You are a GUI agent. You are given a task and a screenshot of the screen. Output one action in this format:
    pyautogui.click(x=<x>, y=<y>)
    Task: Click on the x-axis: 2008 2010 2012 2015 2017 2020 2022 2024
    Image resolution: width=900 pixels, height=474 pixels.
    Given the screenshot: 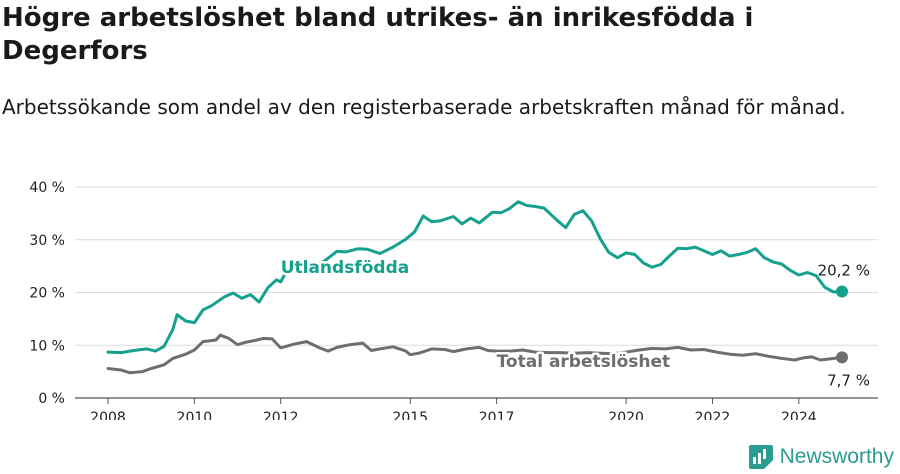 What is the action you would take?
    pyautogui.click(x=453, y=409)
    